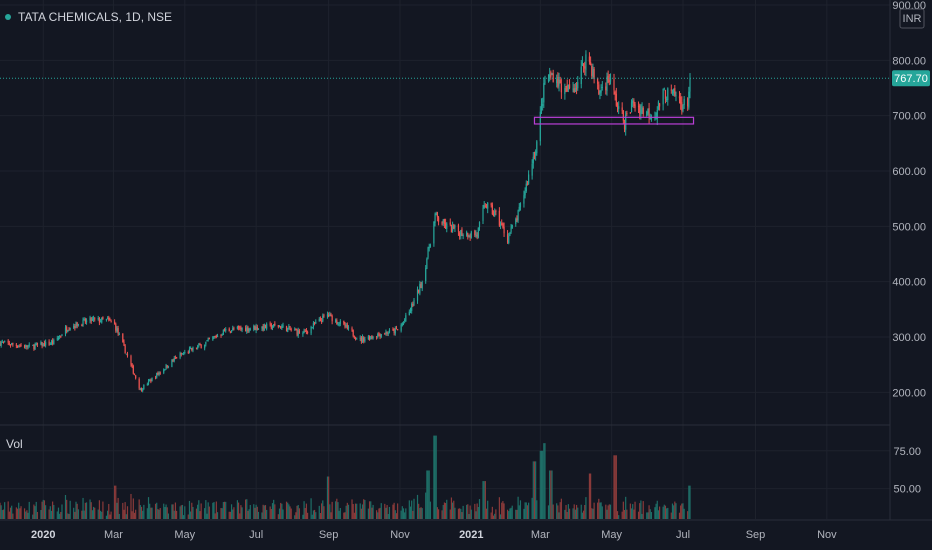 This screenshot has height=550, width=932. Describe the element at coordinates (434, 535) in the screenshot. I see `time-axis: 2020 Mar May Jul Sep Nov 2021 Mar May Jul Sep Nov` at that location.